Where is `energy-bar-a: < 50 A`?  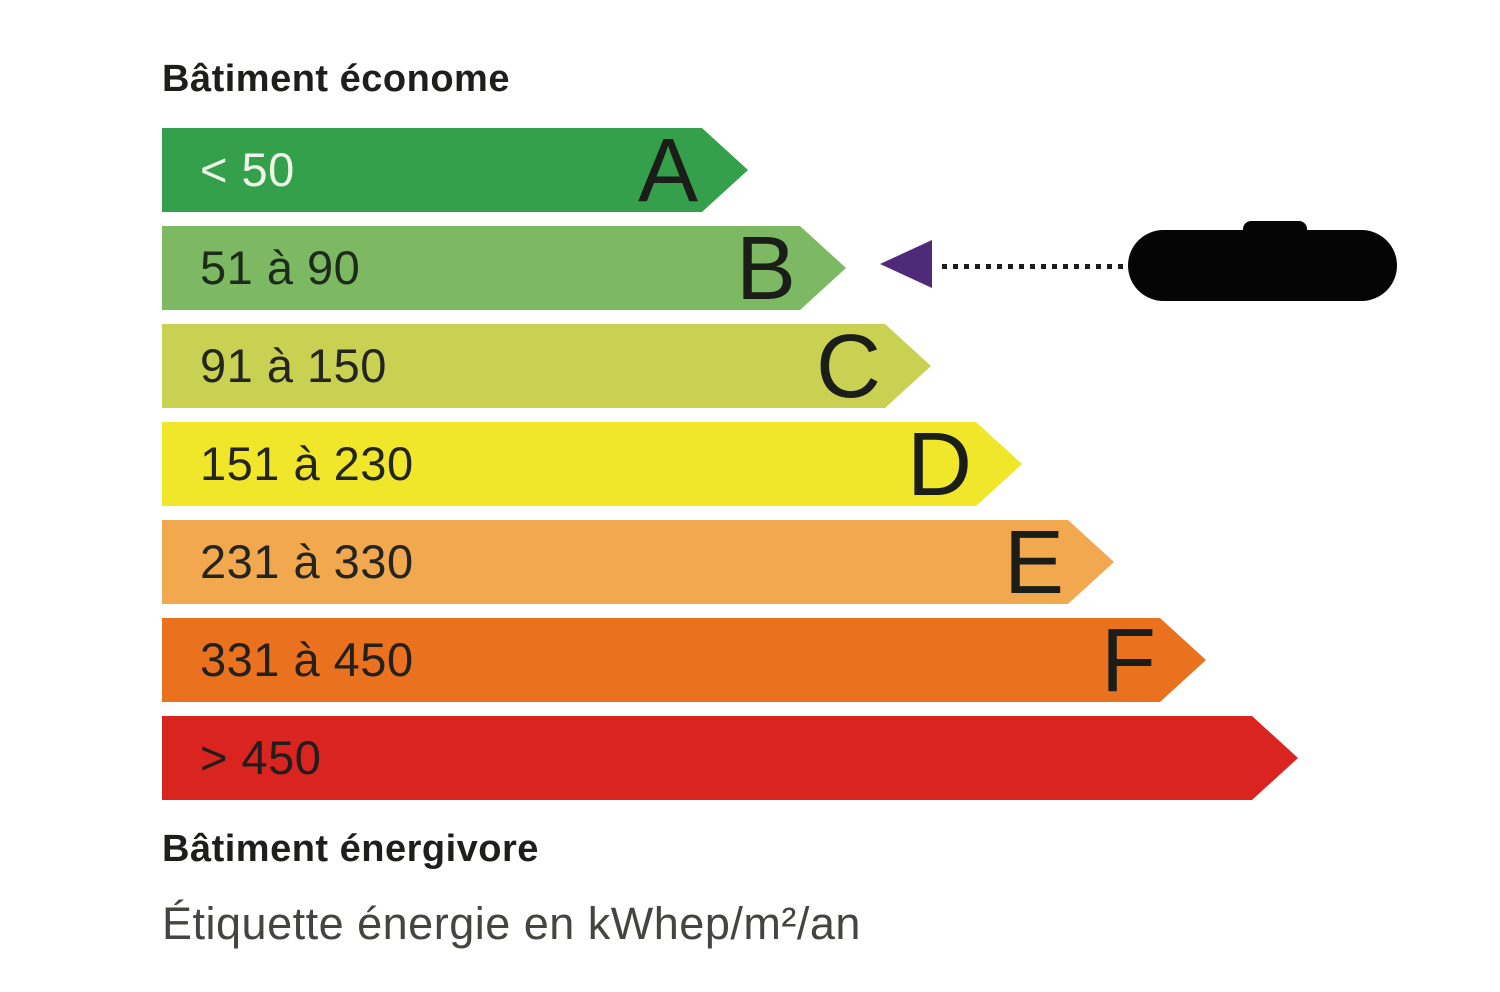 energy-bar-a: < 50 A is located at coordinates (455, 170).